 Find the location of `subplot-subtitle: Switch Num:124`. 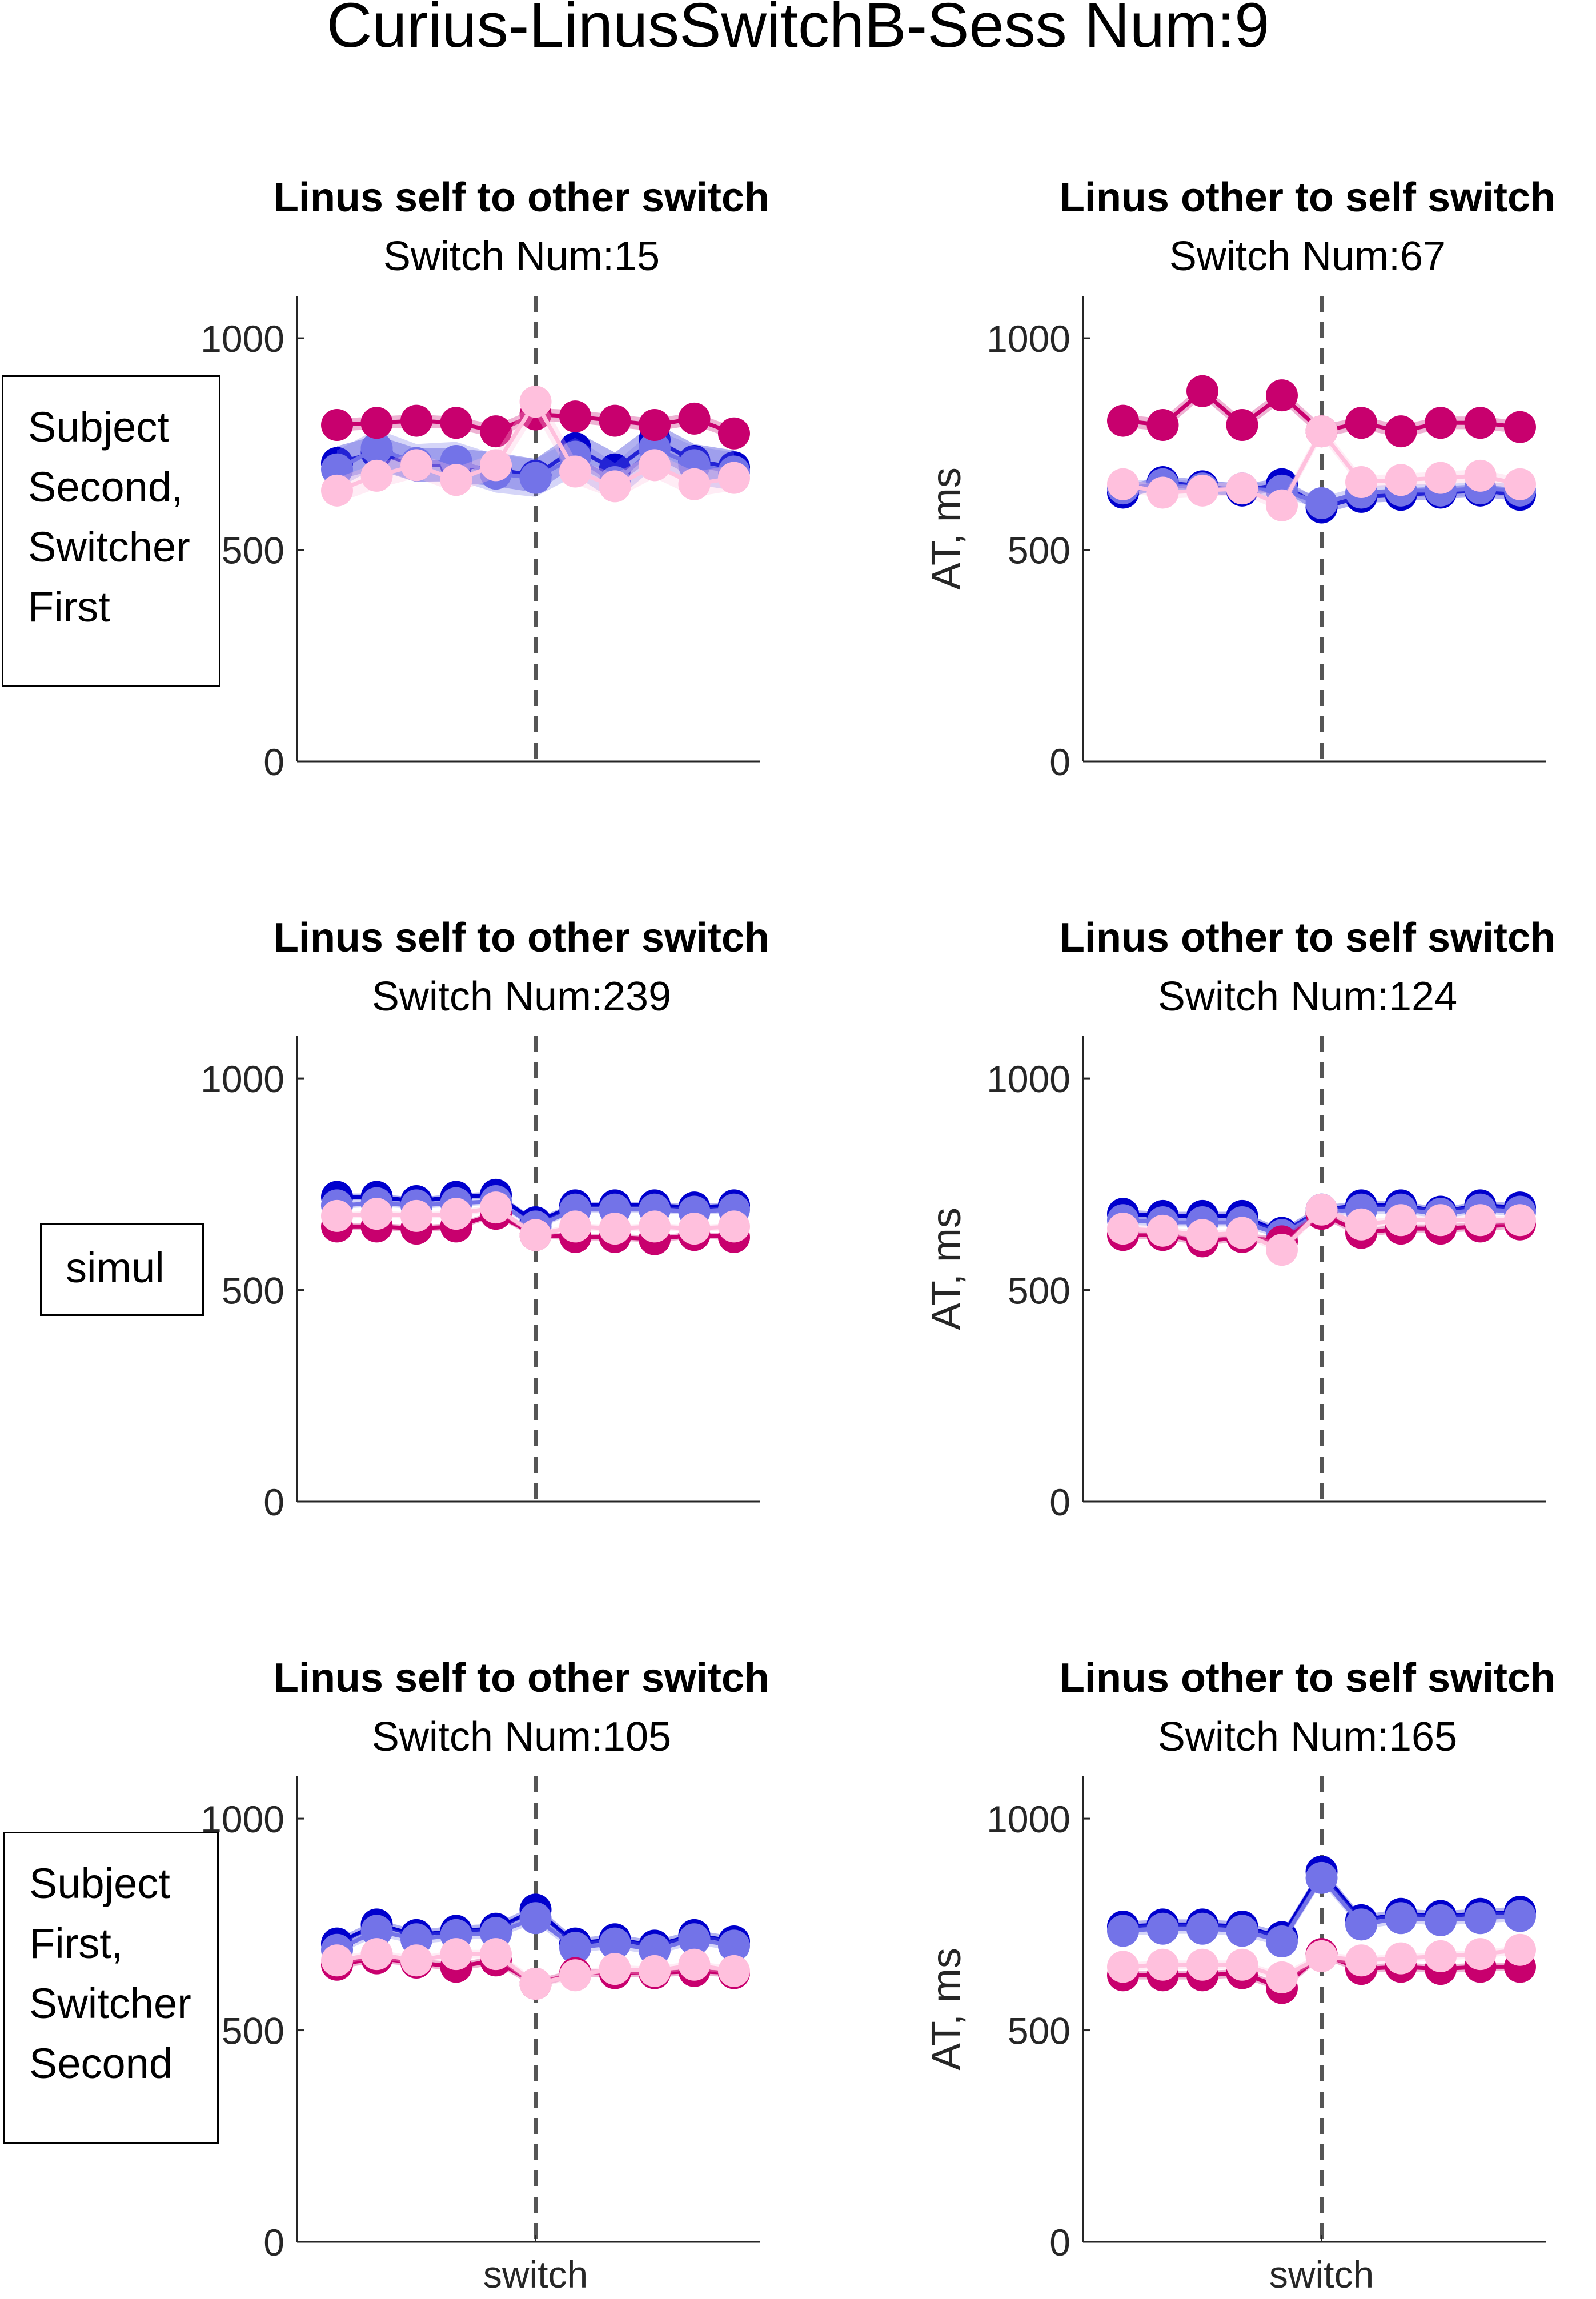

subplot-subtitle: Switch Num:124 is located at coordinates (1307, 997).